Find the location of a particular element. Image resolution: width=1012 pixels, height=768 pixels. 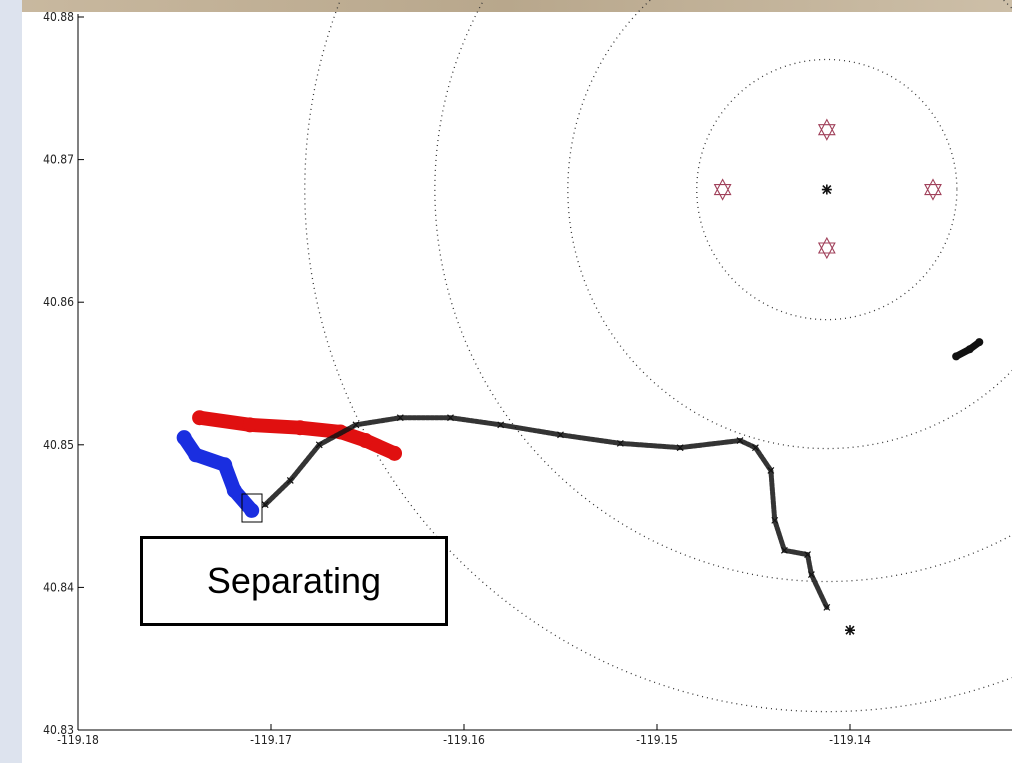

y-tick-label: 40.86 is located at coordinates (58, 302).